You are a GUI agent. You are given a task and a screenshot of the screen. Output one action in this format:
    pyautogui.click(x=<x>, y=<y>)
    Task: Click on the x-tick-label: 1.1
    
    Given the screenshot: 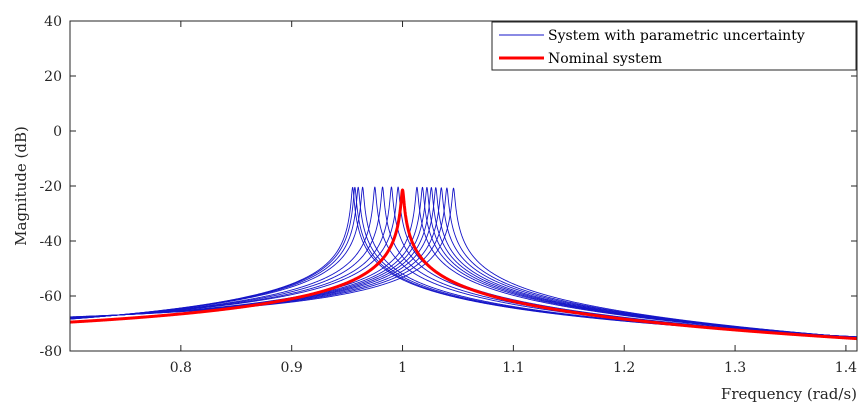 What is the action you would take?
    pyautogui.click(x=513, y=368)
    